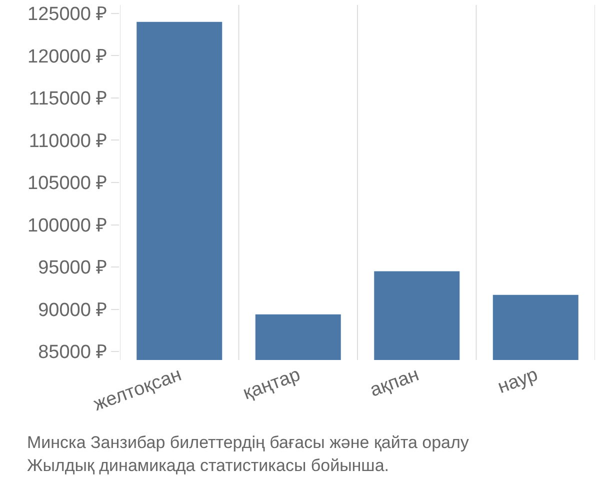  What do you see at coordinates (68, 183) in the screenshot?
I see `y-tick-label: 105000 ₽` at bounding box center [68, 183].